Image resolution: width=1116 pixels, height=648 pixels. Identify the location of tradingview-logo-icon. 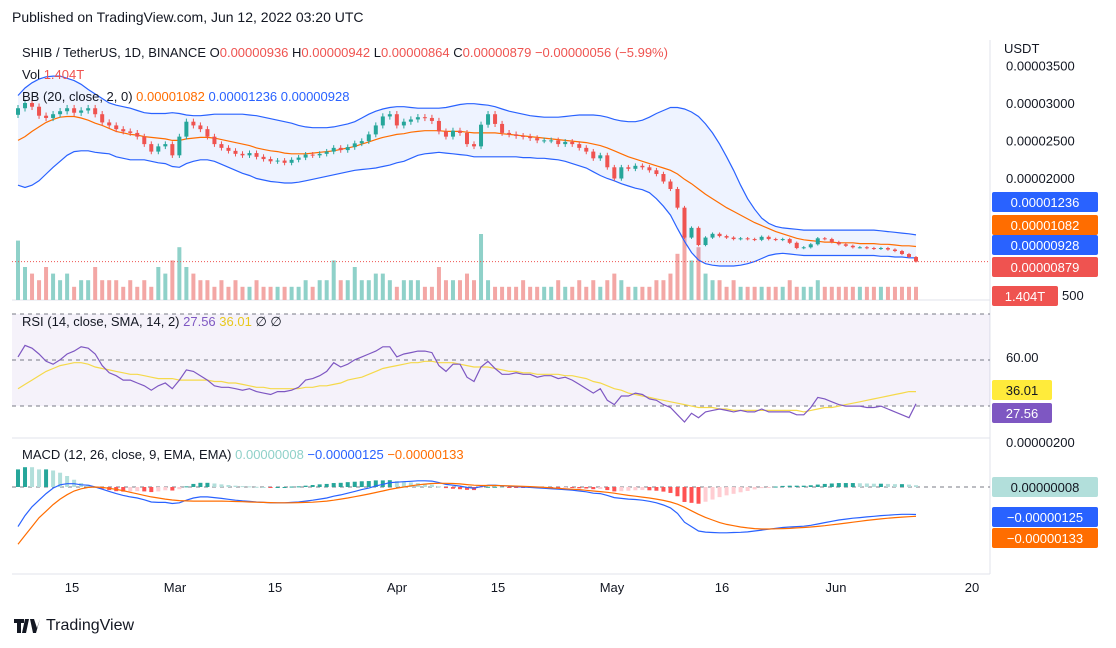
(27, 626).